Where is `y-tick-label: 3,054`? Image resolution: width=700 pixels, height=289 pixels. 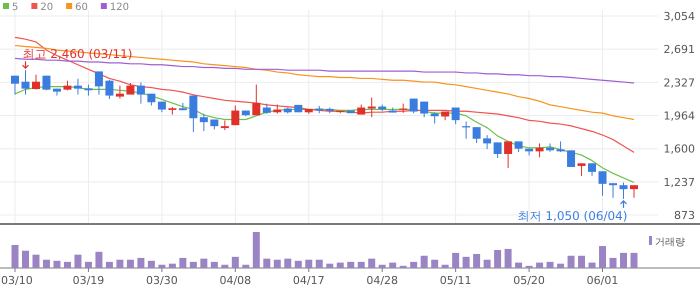
y-tick-label: 3,054 is located at coordinates (679, 16).